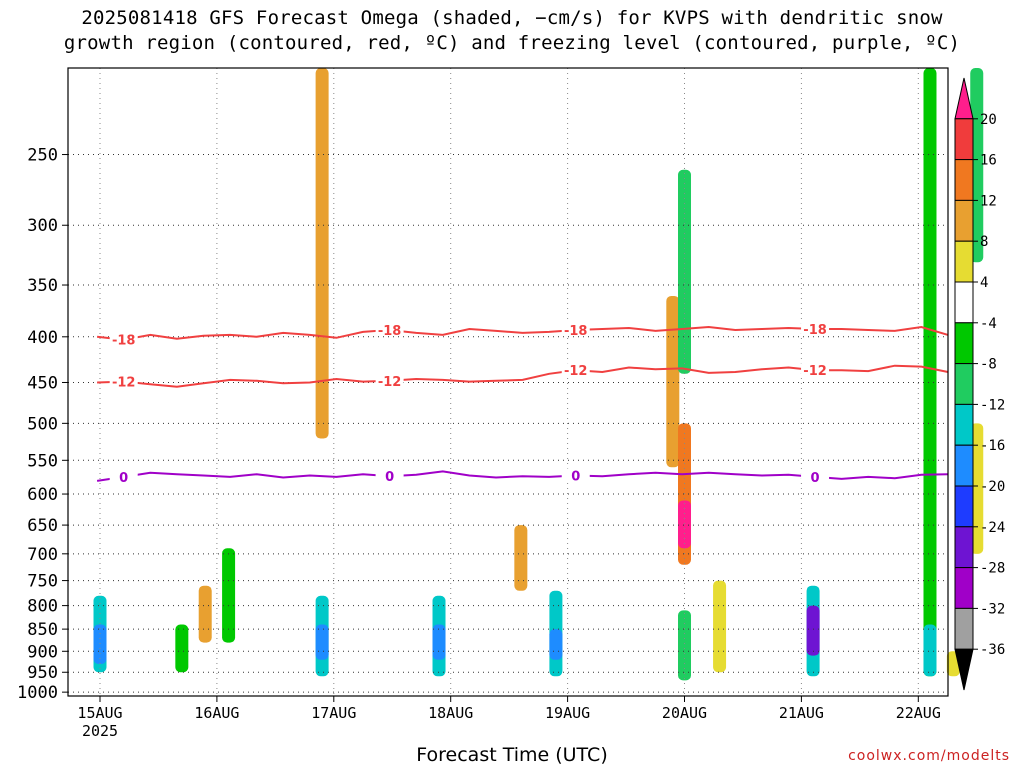 Image resolution: width=1024 pixels, height=768 pixels. I want to click on colorbar-tick-label: 8, so click(984, 242).